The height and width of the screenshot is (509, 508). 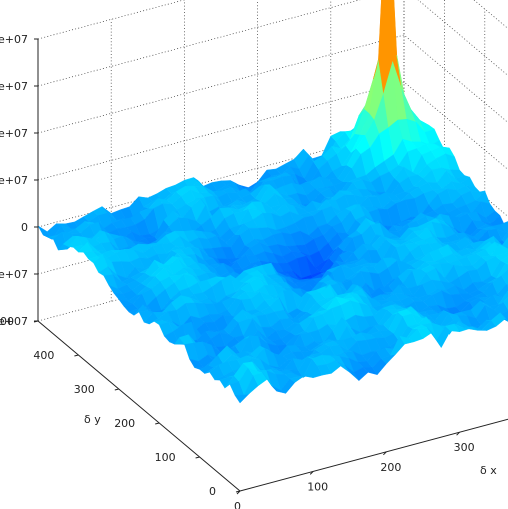 What do you see at coordinates (488, 470) in the screenshot?
I see `x-axis-label: δ x` at bounding box center [488, 470].